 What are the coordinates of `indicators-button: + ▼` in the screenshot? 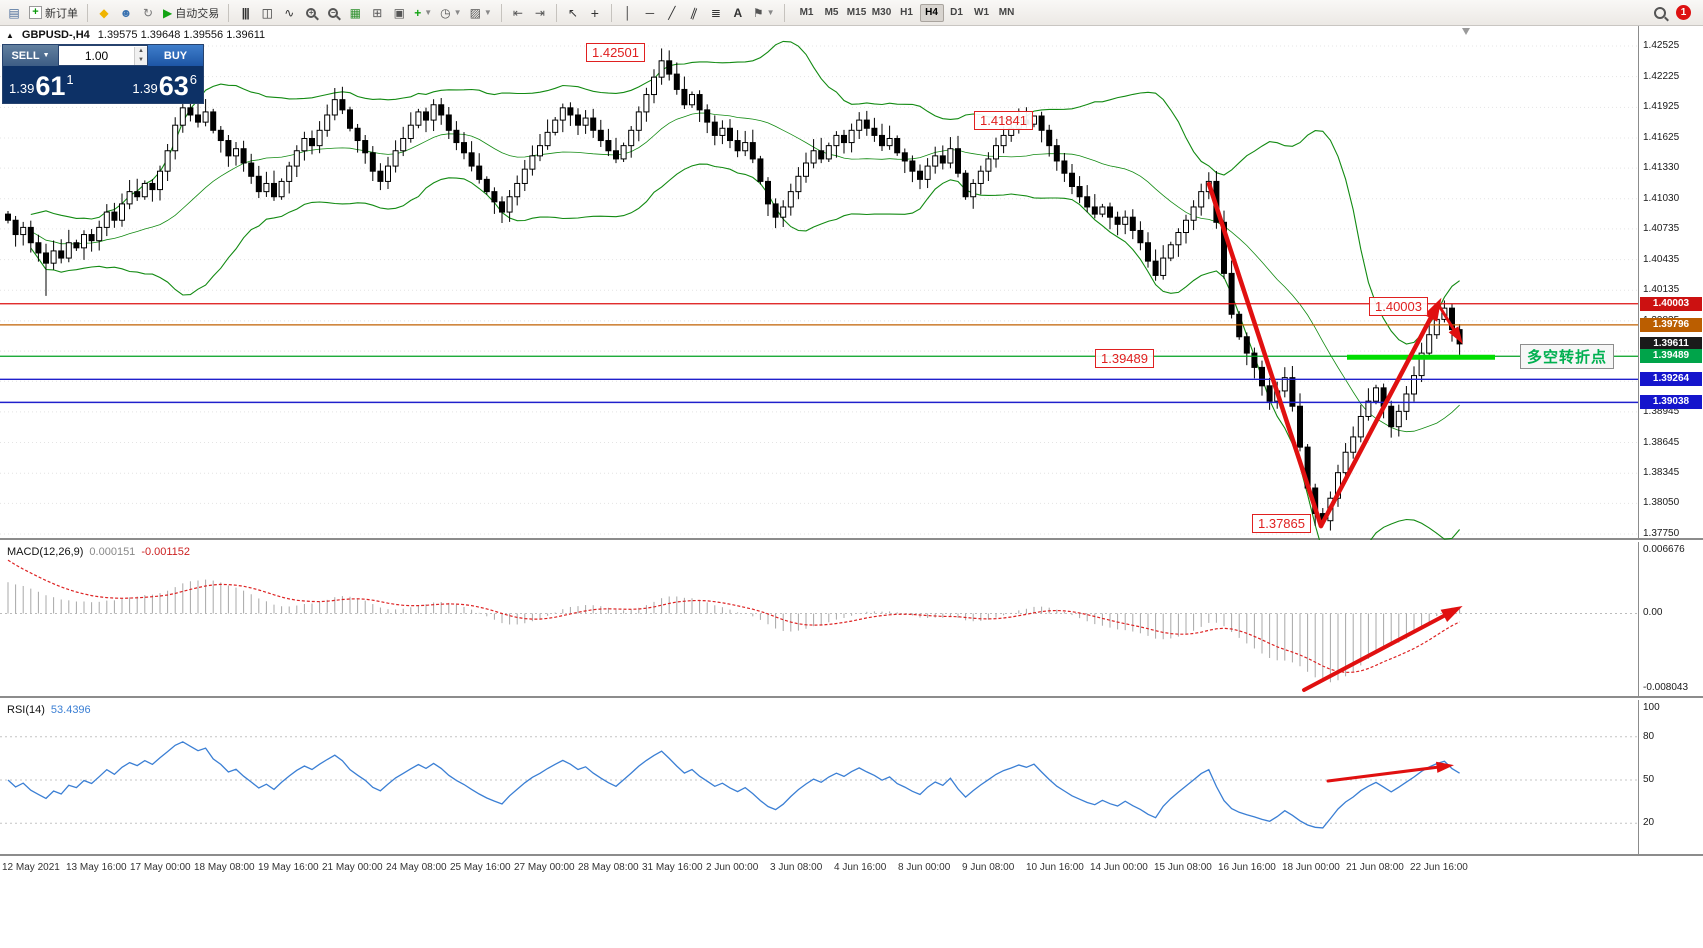 It's located at (423, 13).